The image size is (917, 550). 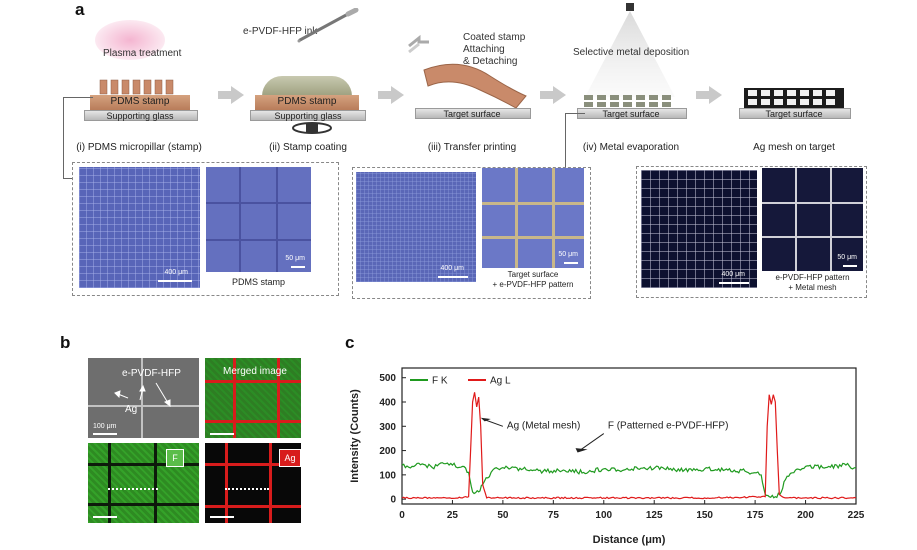 I want to click on connector-1-v, so click(x=63, y=138).